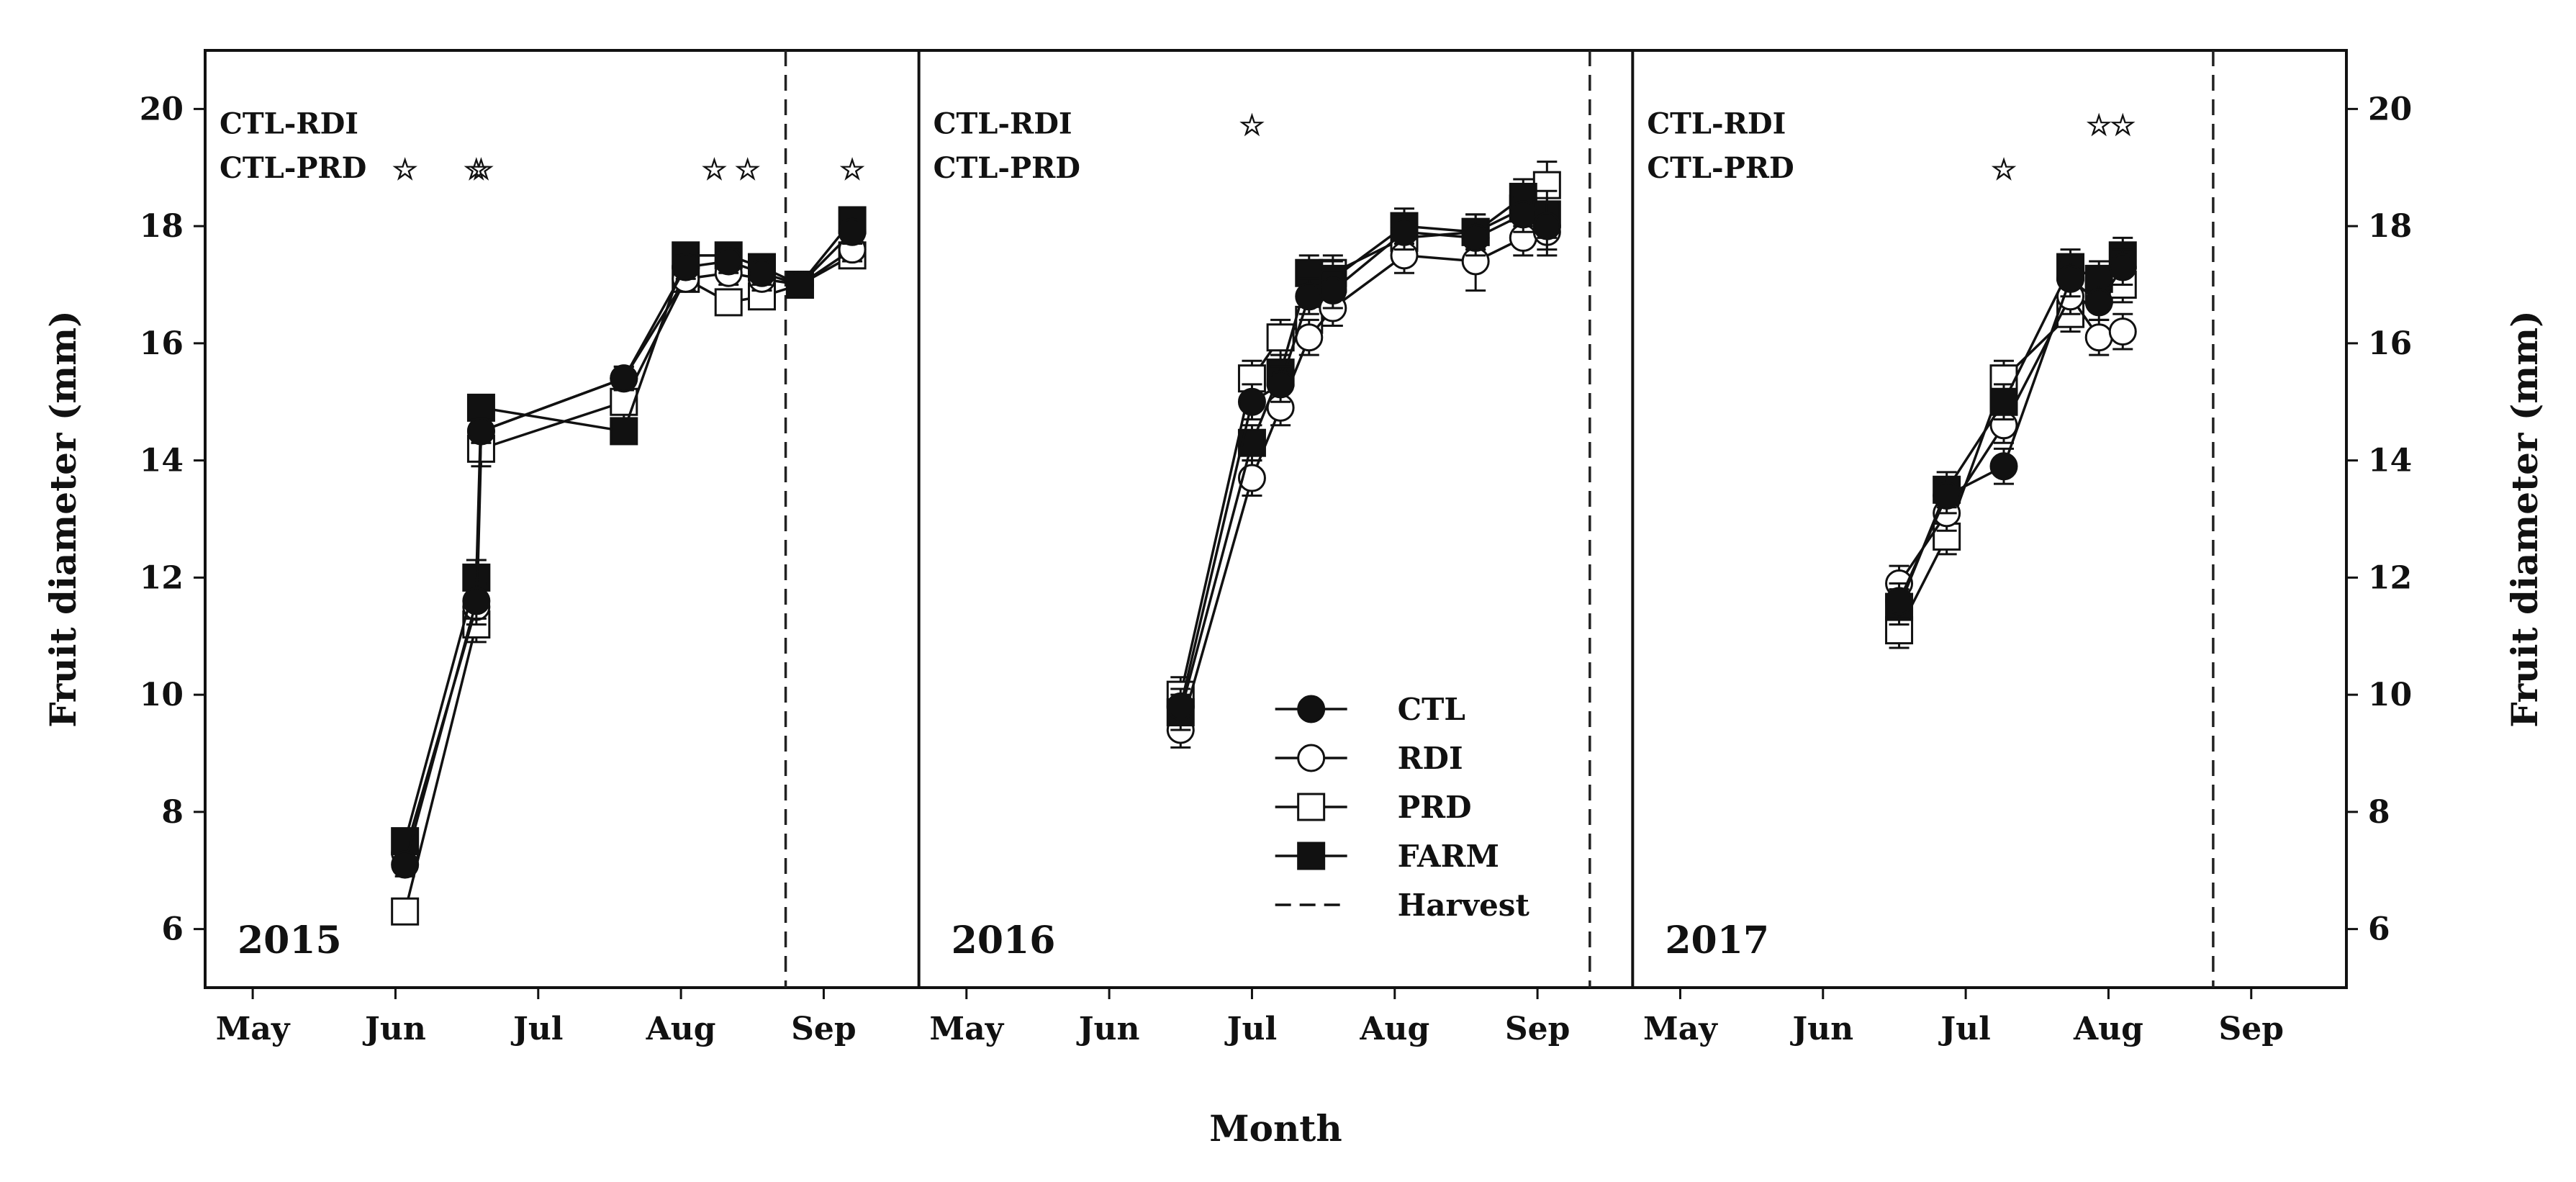  What do you see at coordinates (2390, 109) in the screenshot?
I see `y-tick-label-right: 20` at bounding box center [2390, 109].